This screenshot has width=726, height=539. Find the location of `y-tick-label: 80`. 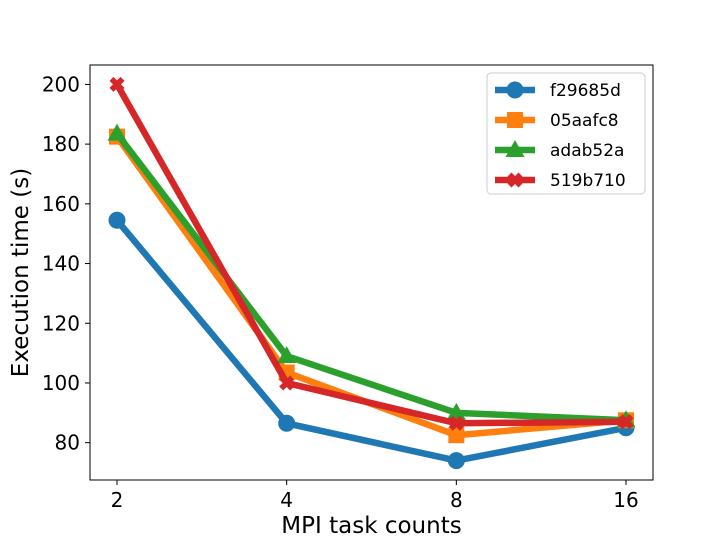

y-tick-label: 80 is located at coordinates (67, 443).